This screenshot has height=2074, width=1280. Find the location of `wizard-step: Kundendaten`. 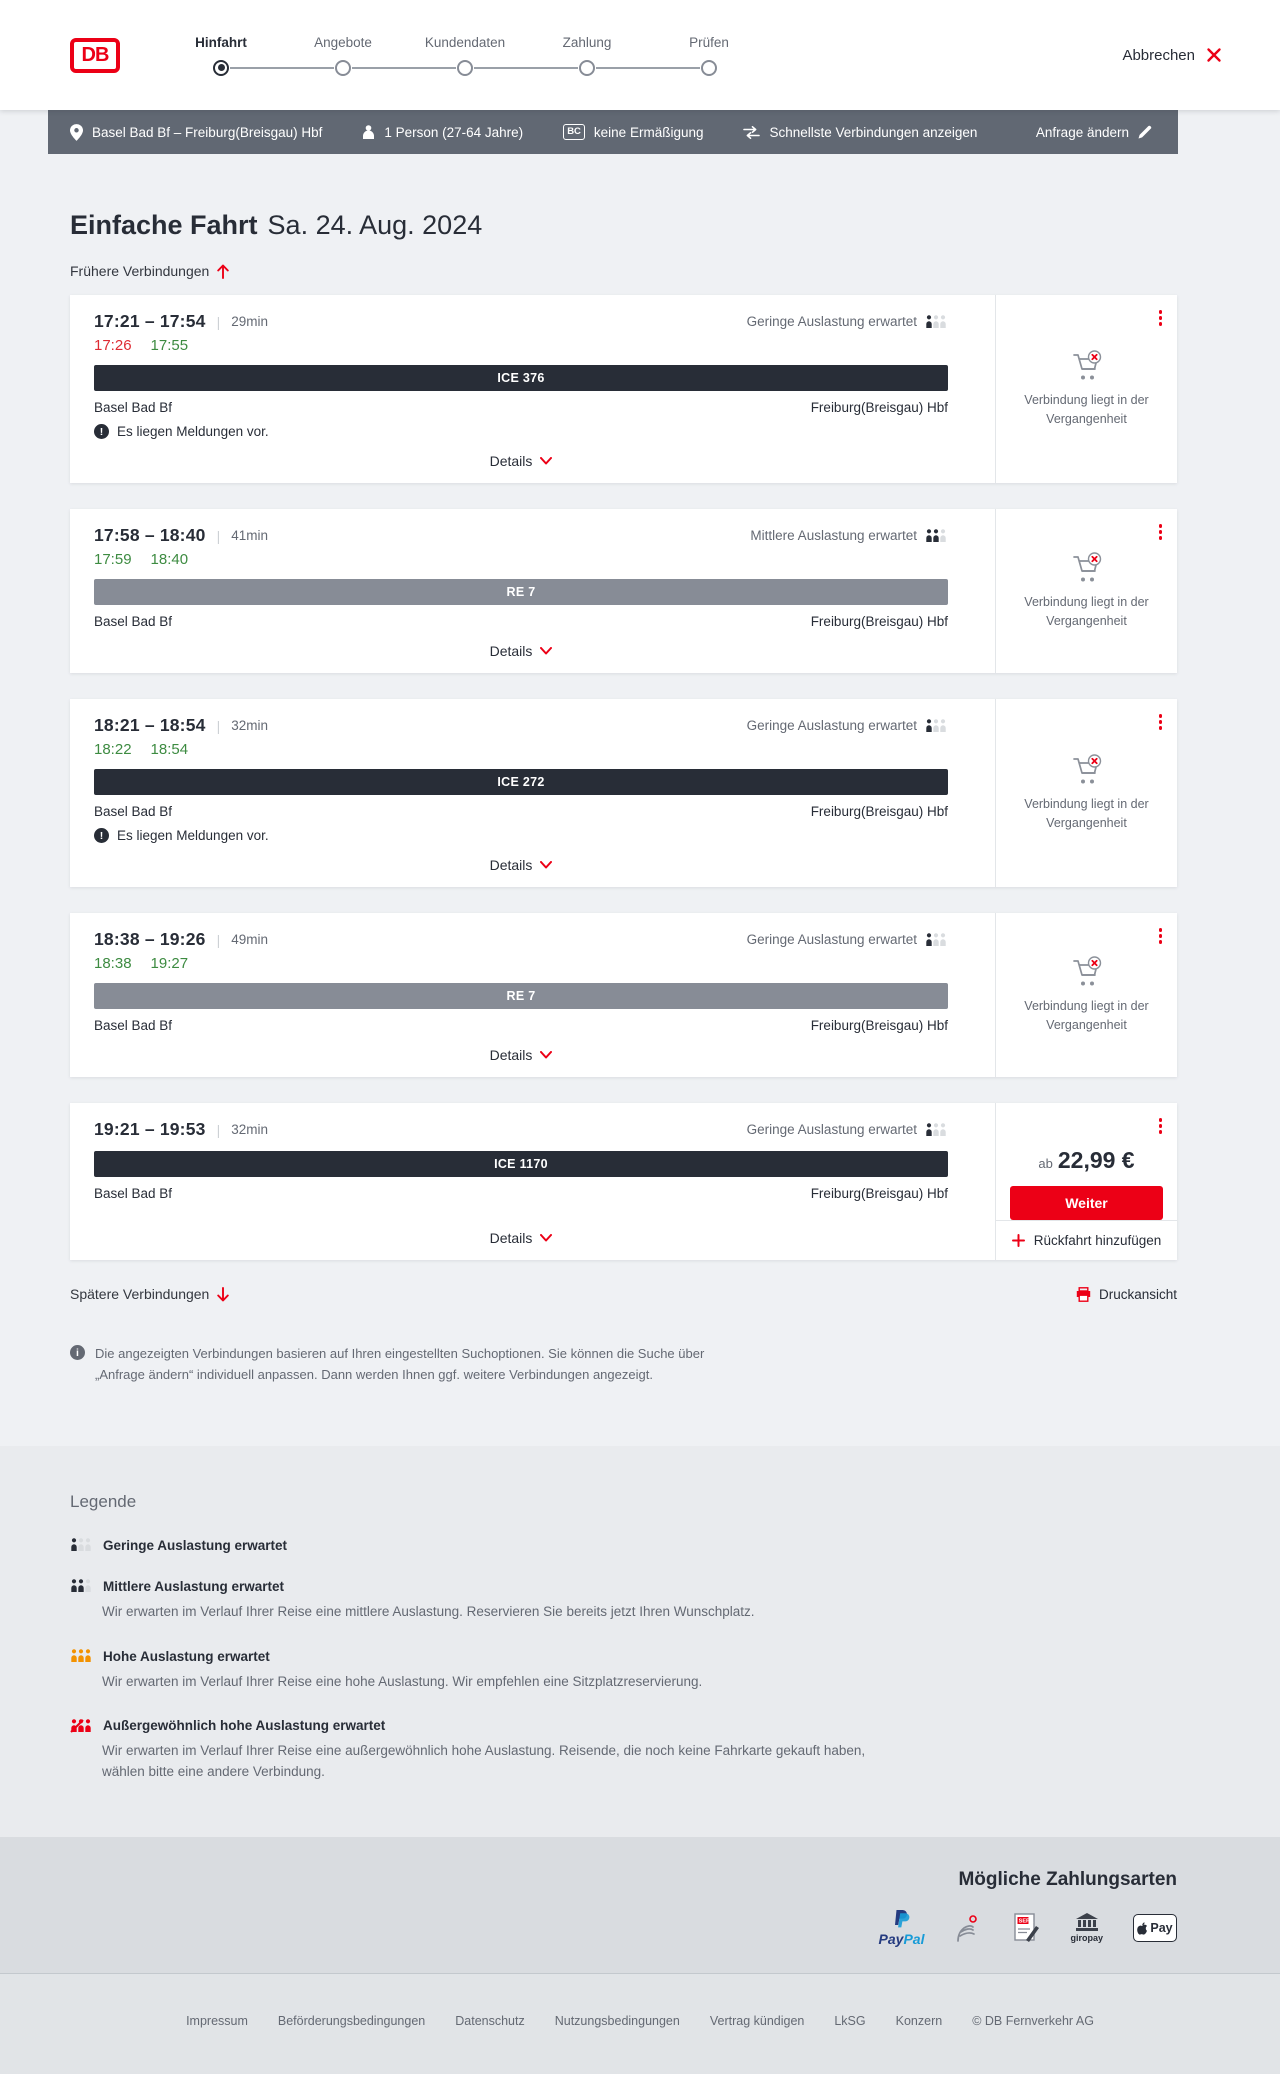

wizard-step: Kundendaten is located at coordinates (491, 55).